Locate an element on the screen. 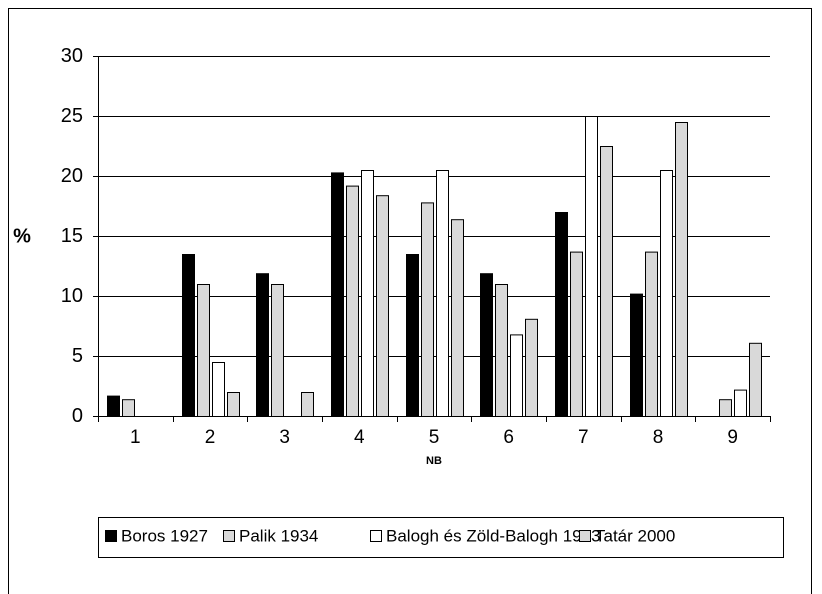  y-tick-label: 15 is located at coordinates (72, 236).